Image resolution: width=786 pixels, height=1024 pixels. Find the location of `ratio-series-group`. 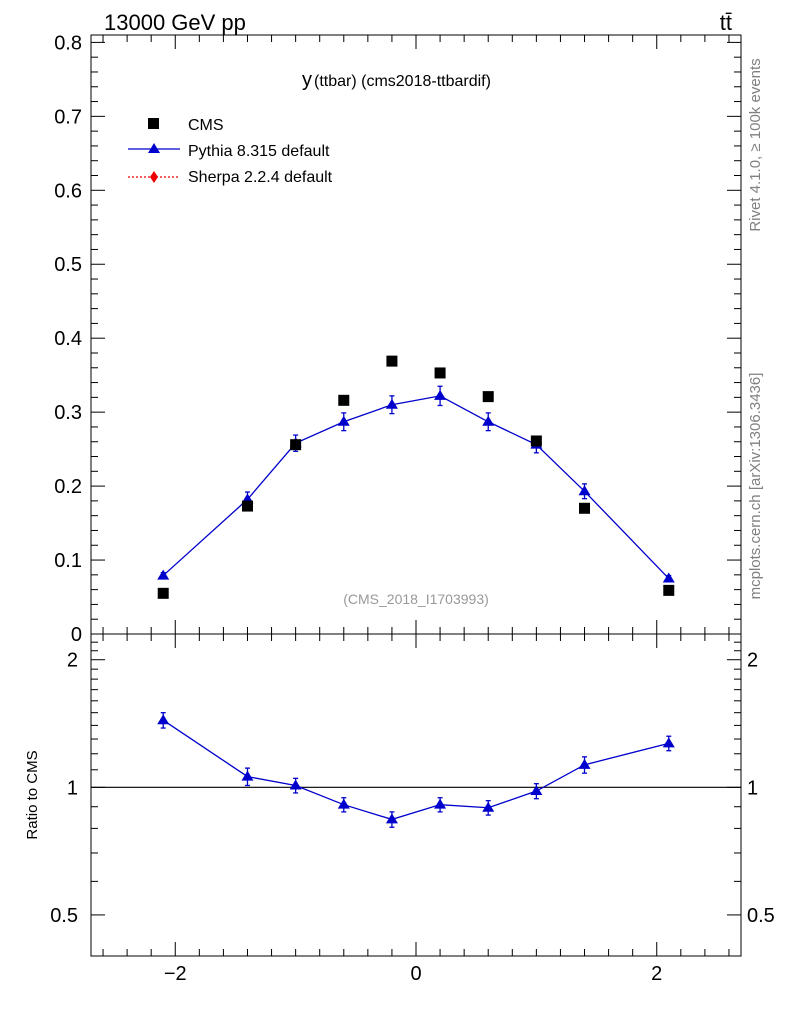

ratio-series-group is located at coordinates (416, 770).